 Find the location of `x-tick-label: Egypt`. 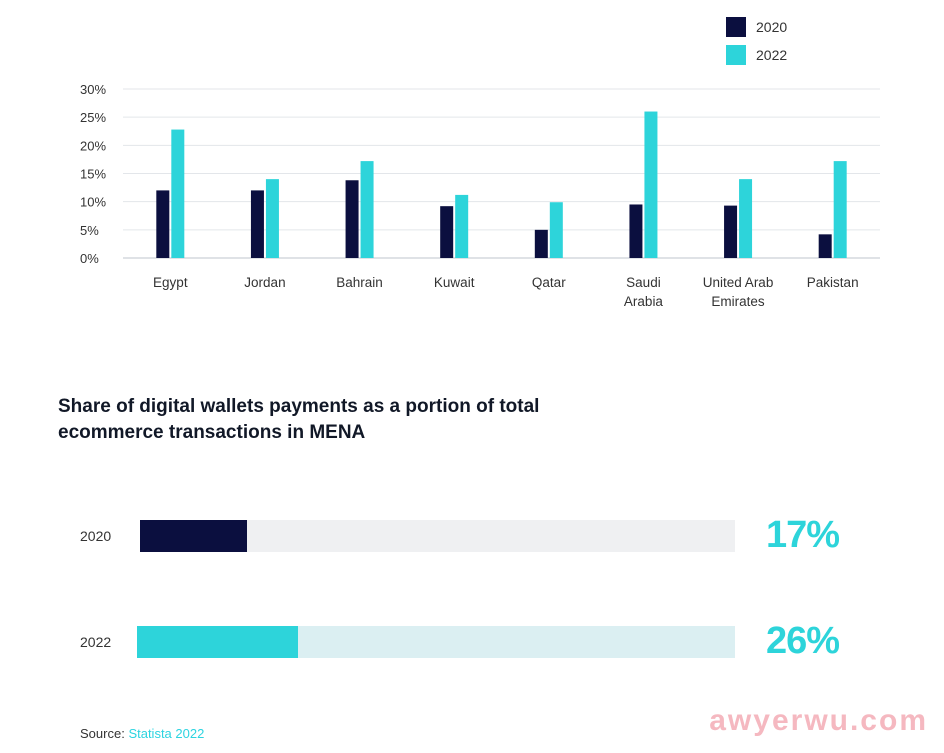

x-tick-label: Egypt is located at coordinates (170, 282).